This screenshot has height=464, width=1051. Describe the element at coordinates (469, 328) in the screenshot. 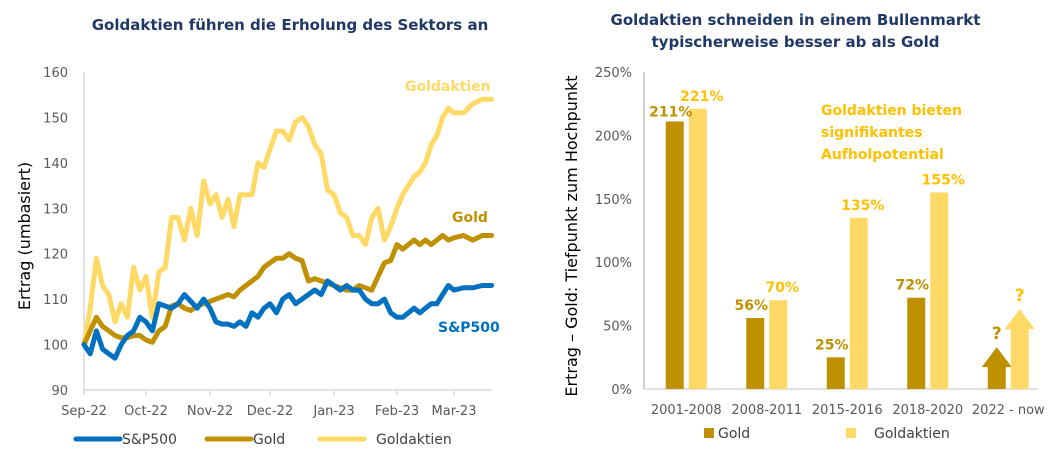

I see `series-end-label: S&P500` at that location.